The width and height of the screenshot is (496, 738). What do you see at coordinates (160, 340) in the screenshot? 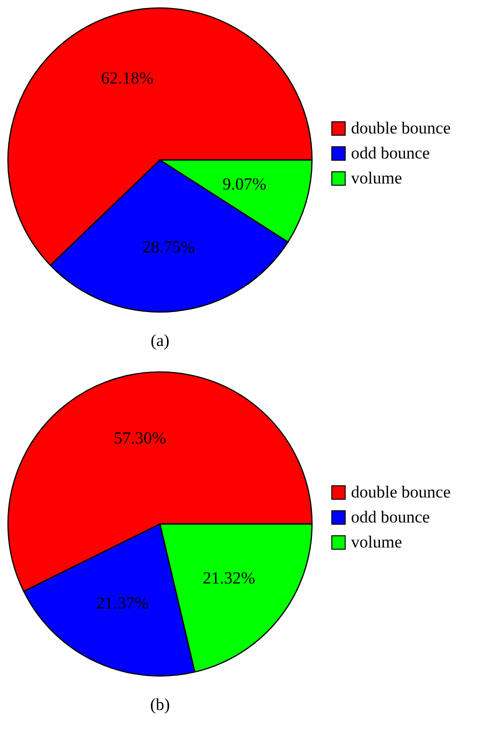
I see `text: (a)` at bounding box center [160, 340].